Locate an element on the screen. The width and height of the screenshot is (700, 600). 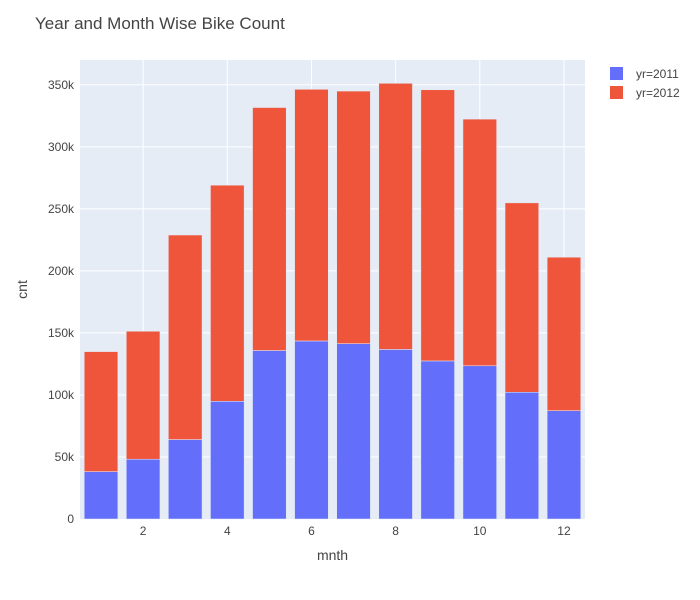
y-tick-label: 150k is located at coordinates (61, 333).